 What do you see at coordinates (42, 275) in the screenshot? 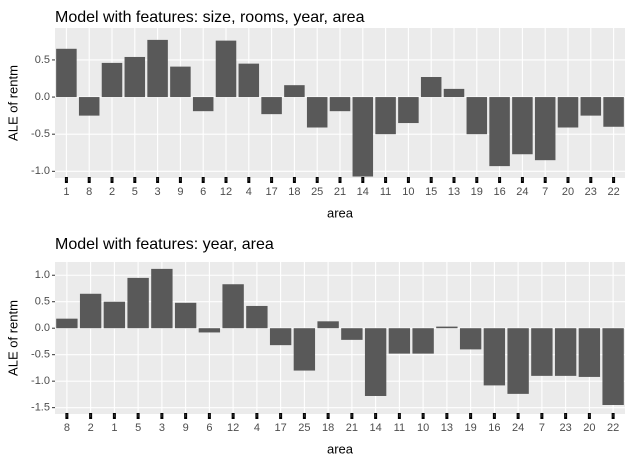
I see `y-tick-label: 1.0` at bounding box center [42, 275].